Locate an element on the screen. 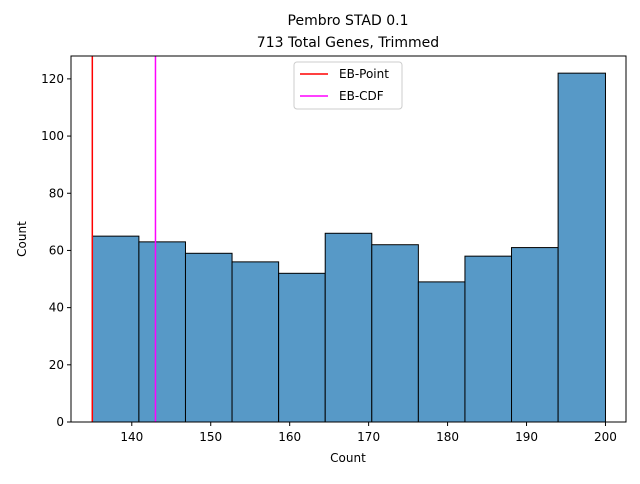 The image size is (640, 484). y-tick-label: 60 is located at coordinates (56, 250).